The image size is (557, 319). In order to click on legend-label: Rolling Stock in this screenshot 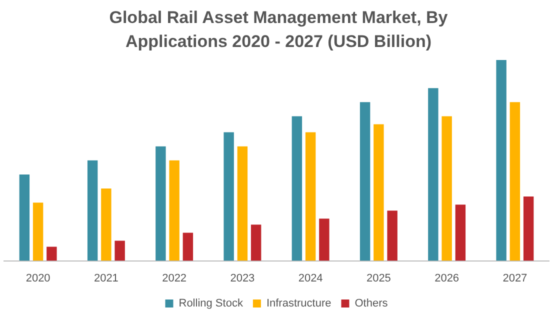, I will do `click(211, 304)`.